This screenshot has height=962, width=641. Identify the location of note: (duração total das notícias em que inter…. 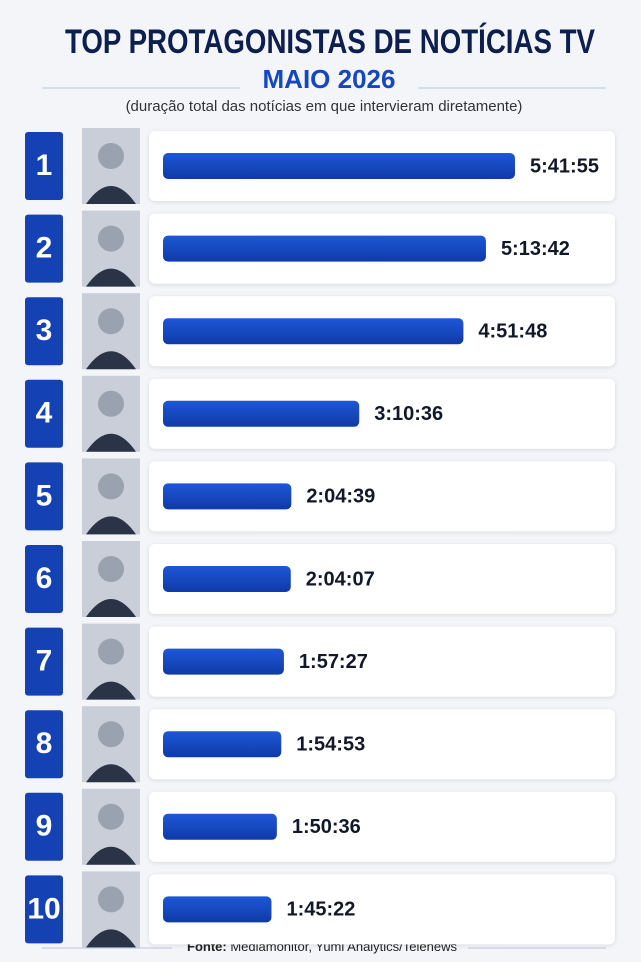
(324, 106).